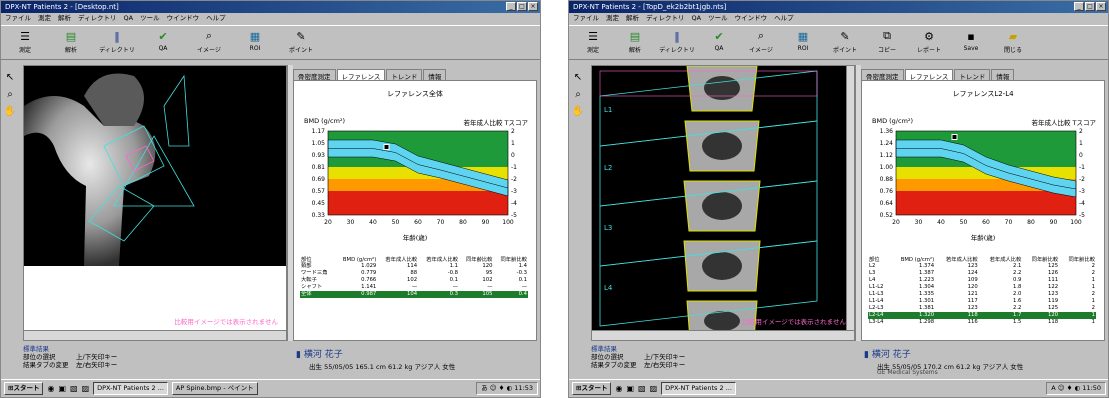 The height and width of the screenshot is (398, 1109). What do you see at coordinates (887, 167) in the screenshot?
I see `y-tick-label: 1.00` at bounding box center [887, 167].